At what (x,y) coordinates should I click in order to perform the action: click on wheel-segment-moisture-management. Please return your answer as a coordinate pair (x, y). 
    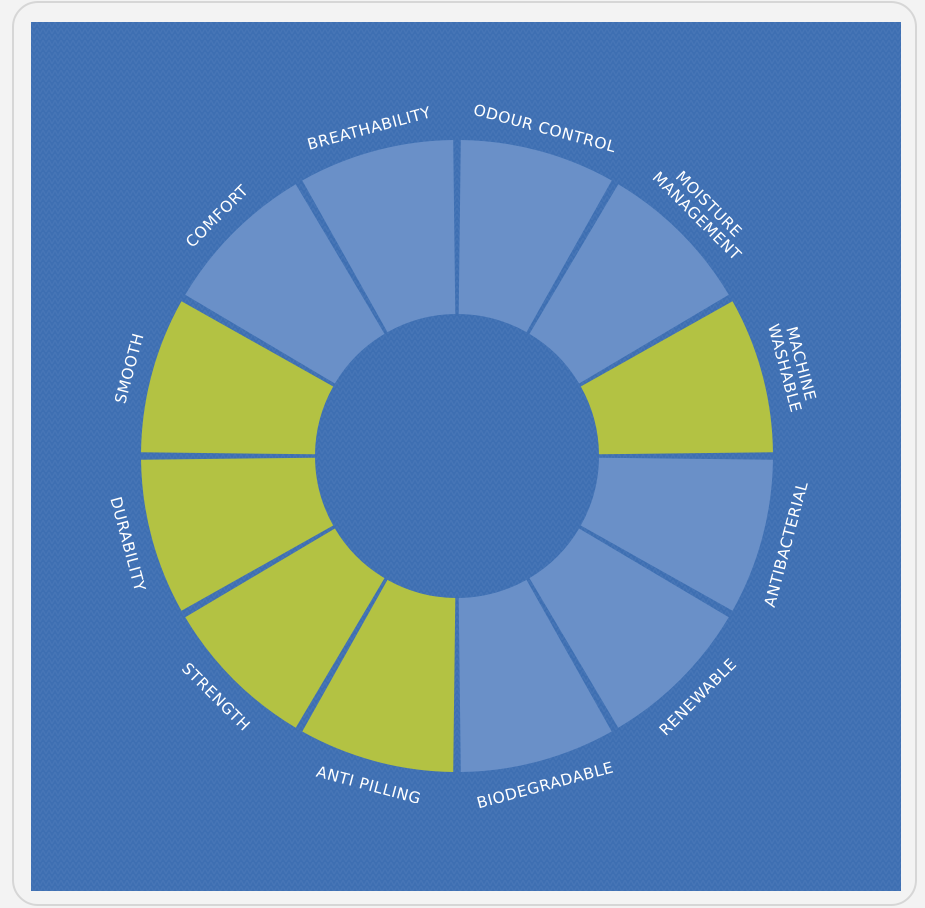
    Looking at the image, I should click on (629, 284).